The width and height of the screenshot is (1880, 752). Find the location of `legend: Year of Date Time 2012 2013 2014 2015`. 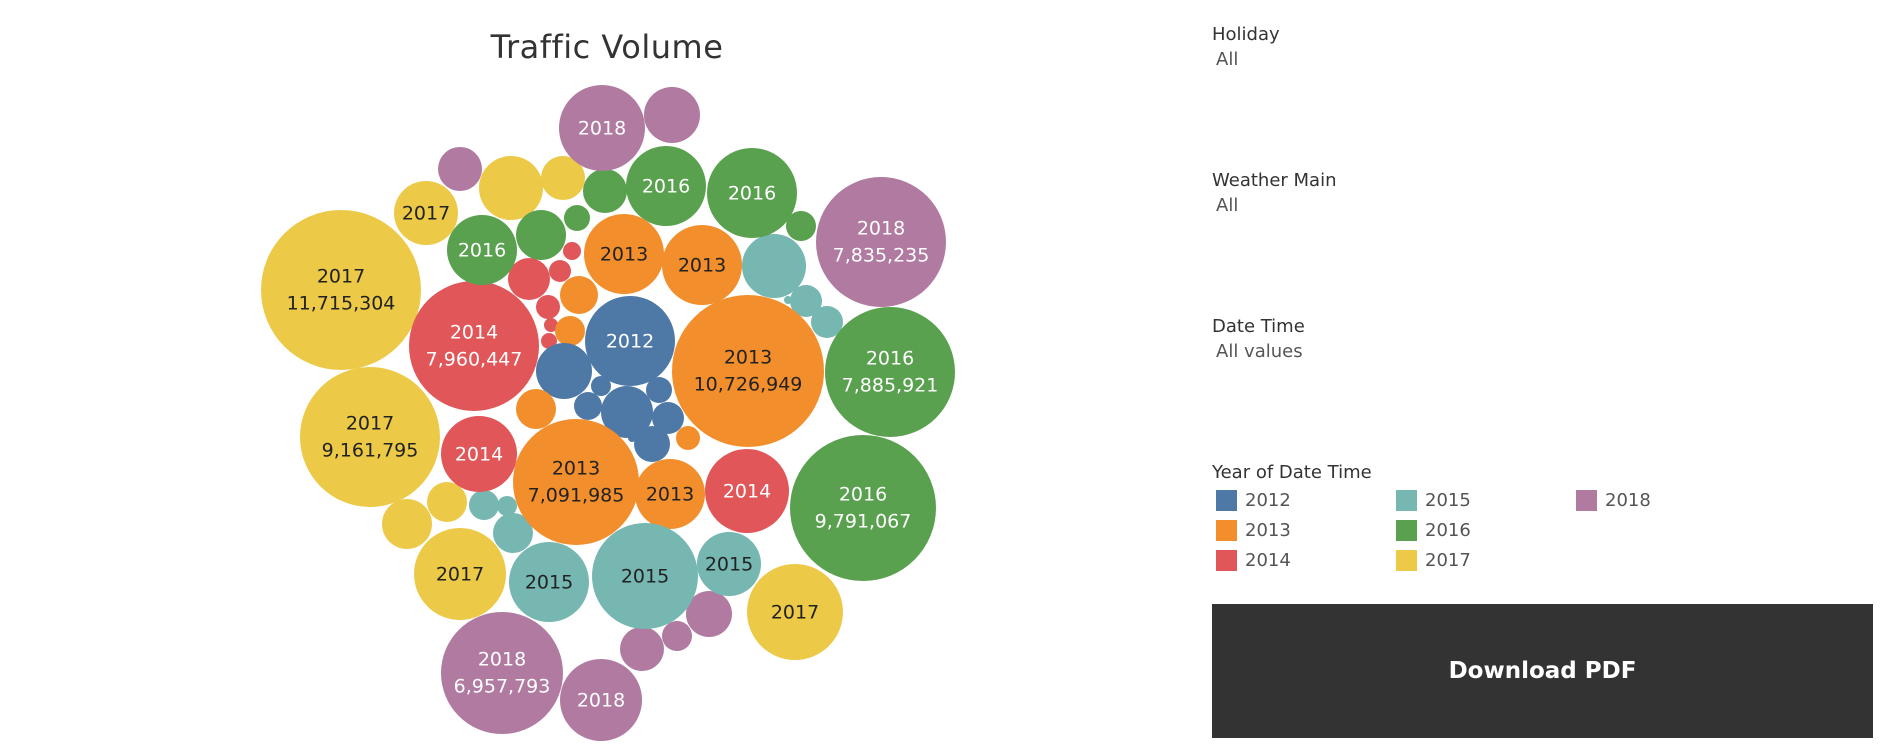

legend: Year of Date Time 2012 2013 2014 2015 is located at coordinates (1532, 516).